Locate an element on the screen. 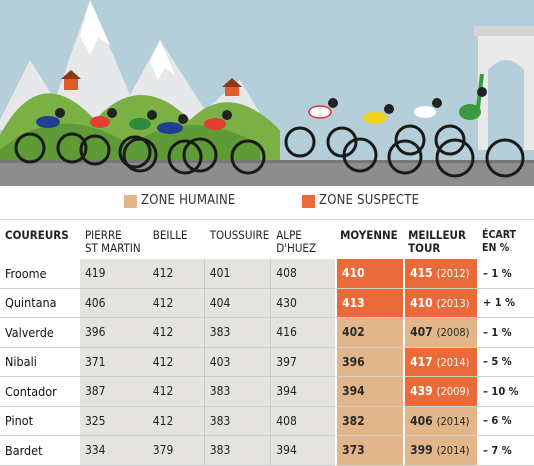 Image resolution: width=534 pixels, height=466 pixels. best-tour-value: 407 (2008) is located at coordinates (440, 333).